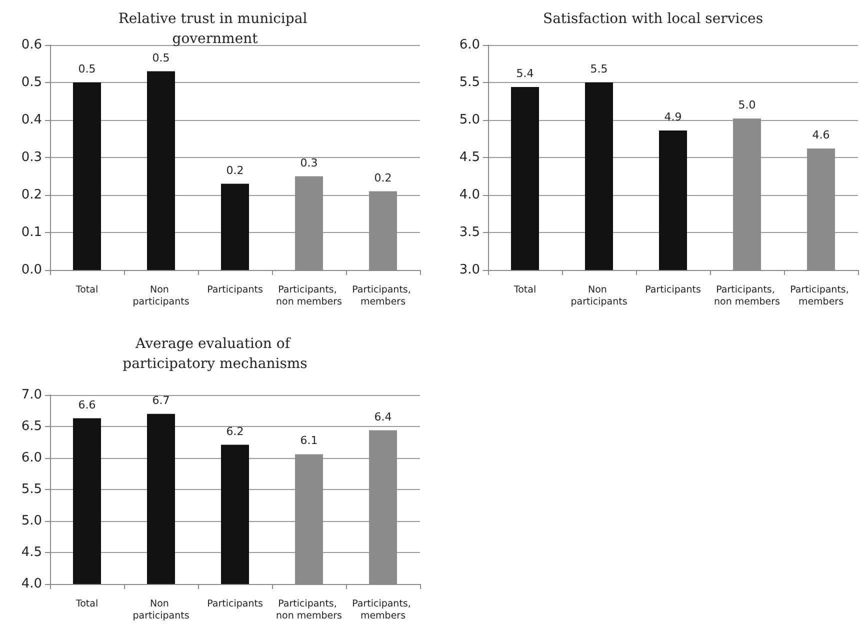 The width and height of the screenshot is (868, 644). What do you see at coordinates (673, 117) in the screenshot?
I see `data-label: 4.9` at bounding box center [673, 117].